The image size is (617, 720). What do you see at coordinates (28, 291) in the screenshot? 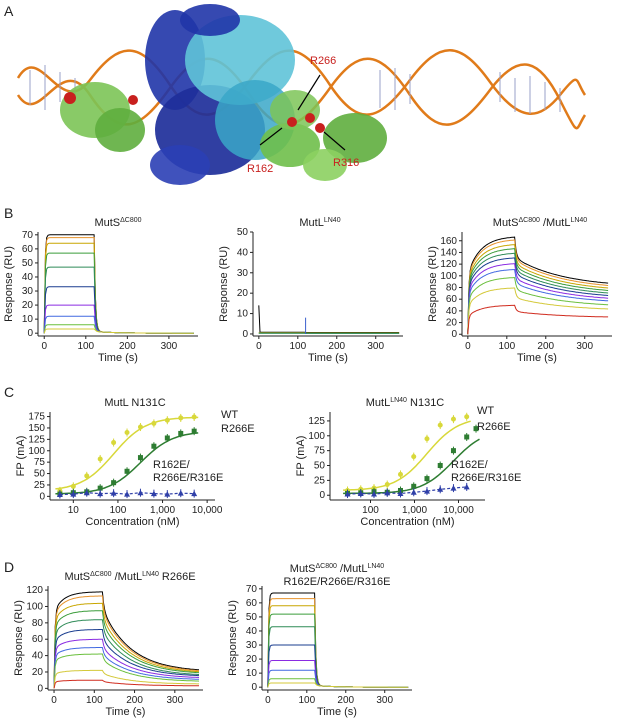
I see `y-tick-label: 30` at bounding box center [28, 291].